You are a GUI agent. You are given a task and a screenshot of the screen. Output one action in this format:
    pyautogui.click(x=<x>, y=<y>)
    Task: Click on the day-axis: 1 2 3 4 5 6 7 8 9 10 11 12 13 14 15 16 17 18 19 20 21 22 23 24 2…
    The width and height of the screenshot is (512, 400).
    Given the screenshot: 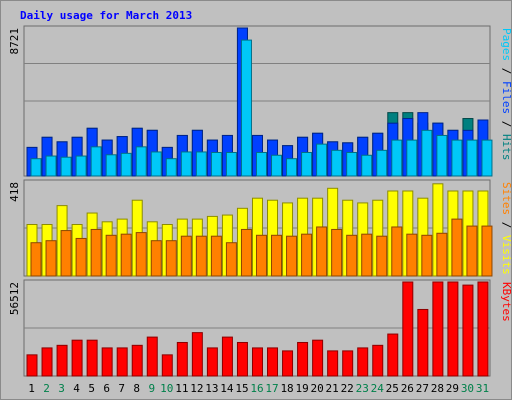 What is the action you would take?
    pyautogui.click(x=258, y=388)
    